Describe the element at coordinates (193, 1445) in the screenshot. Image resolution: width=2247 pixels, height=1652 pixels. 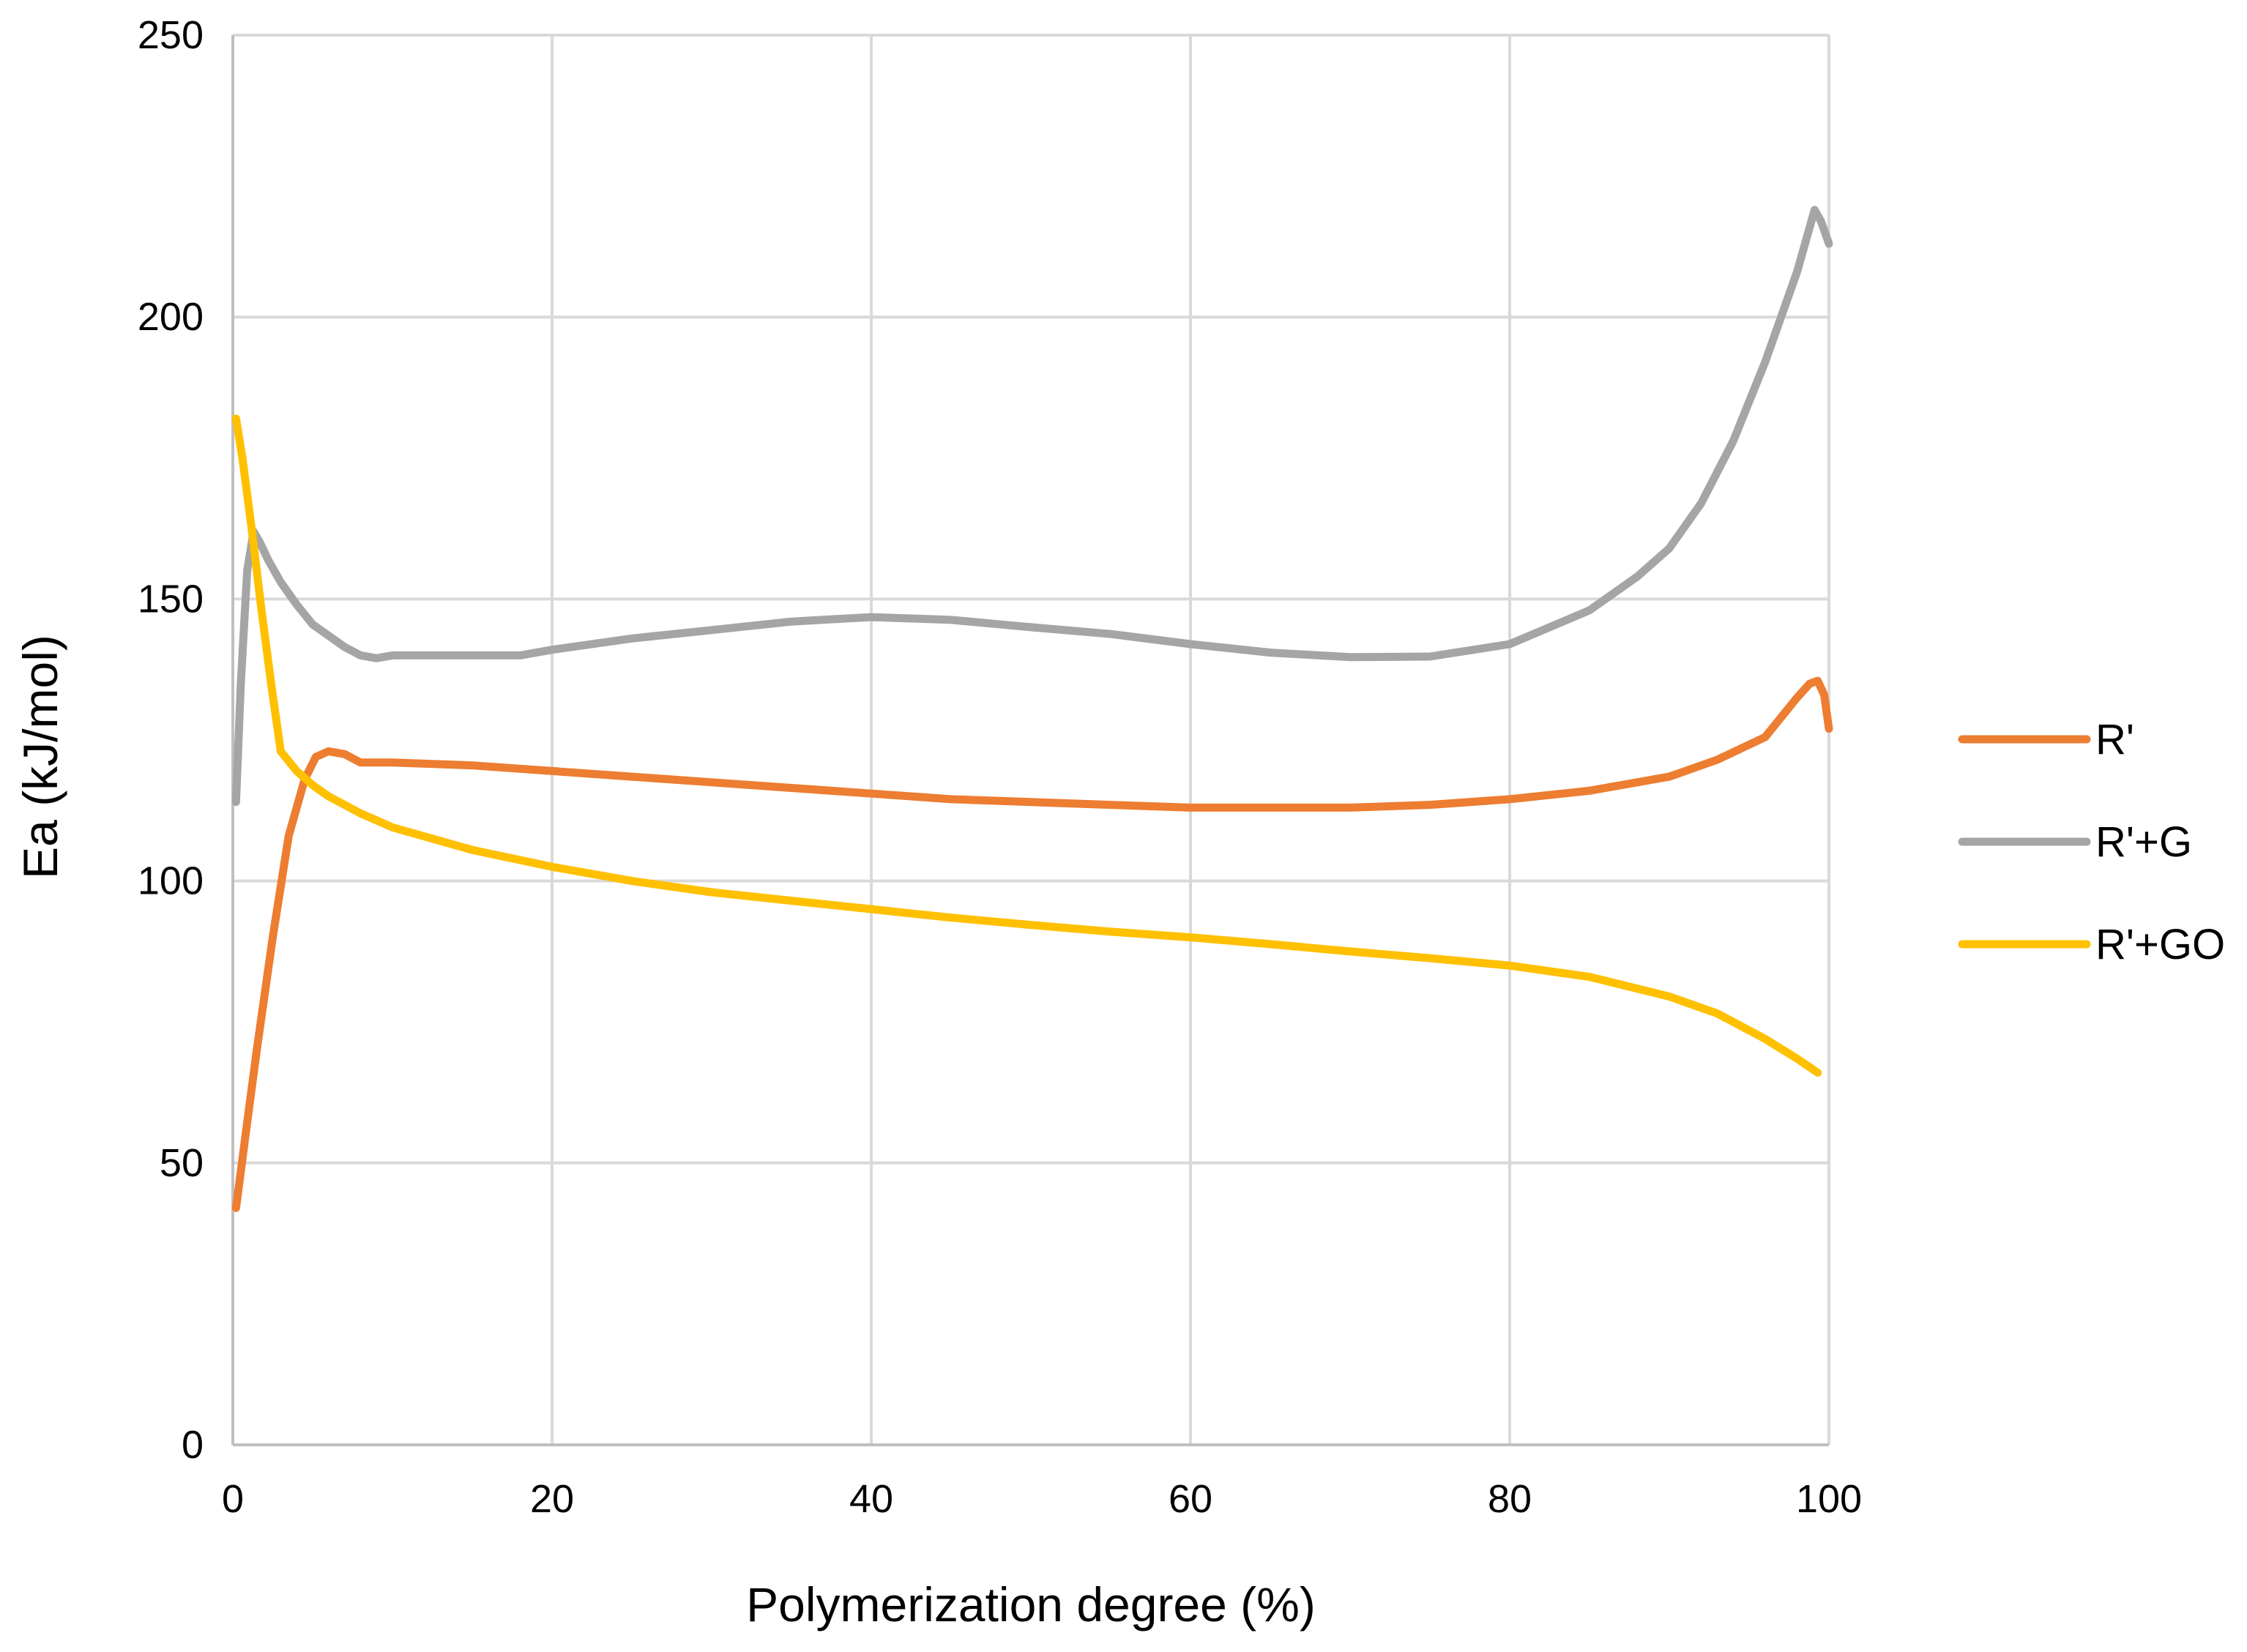
I see `y-tick-label: 0` at that location.